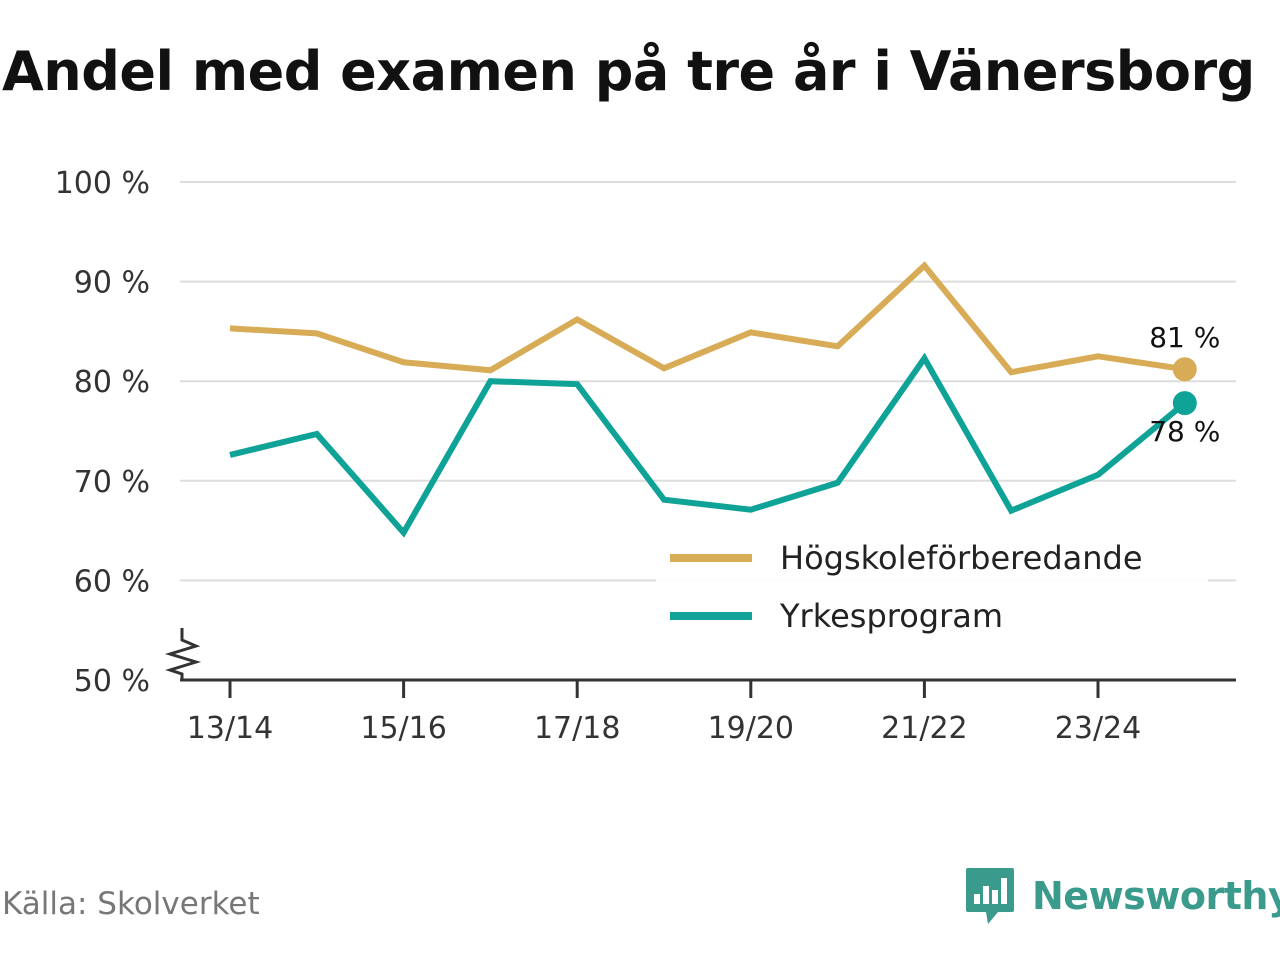 The height and width of the screenshot is (960, 1280). What do you see at coordinates (751, 728) in the screenshot?
I see `x-tick-label: 19/20` at bounding box center [751, 728].